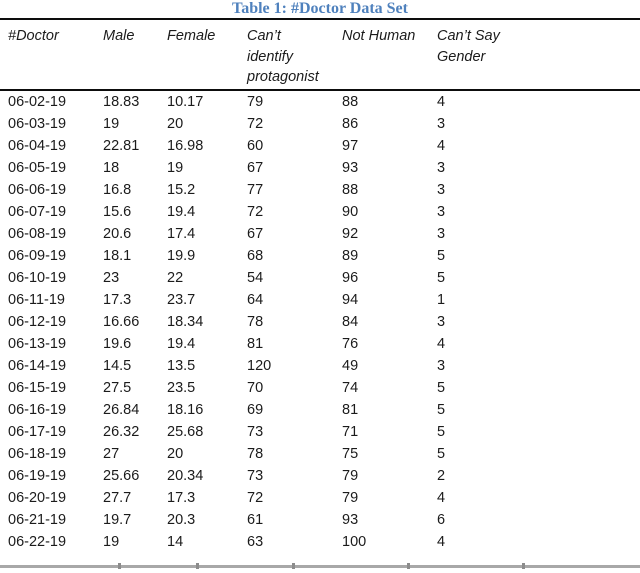  I want to click on table-row: 06-03-19 19 20 72 86 3, so click(320, 124).